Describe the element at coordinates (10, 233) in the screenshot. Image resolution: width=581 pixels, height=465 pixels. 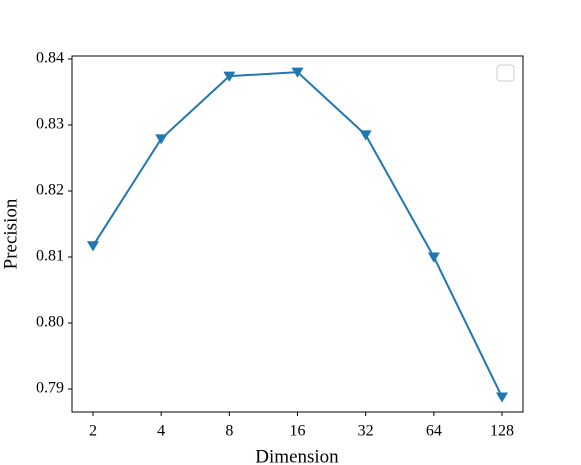
I see `y-axis-label: Precision` at that location.